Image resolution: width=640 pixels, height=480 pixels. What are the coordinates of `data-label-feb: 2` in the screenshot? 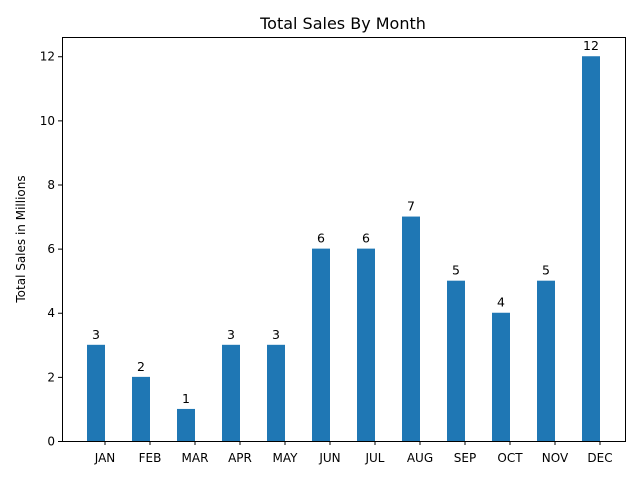 It's located at (141, 366).